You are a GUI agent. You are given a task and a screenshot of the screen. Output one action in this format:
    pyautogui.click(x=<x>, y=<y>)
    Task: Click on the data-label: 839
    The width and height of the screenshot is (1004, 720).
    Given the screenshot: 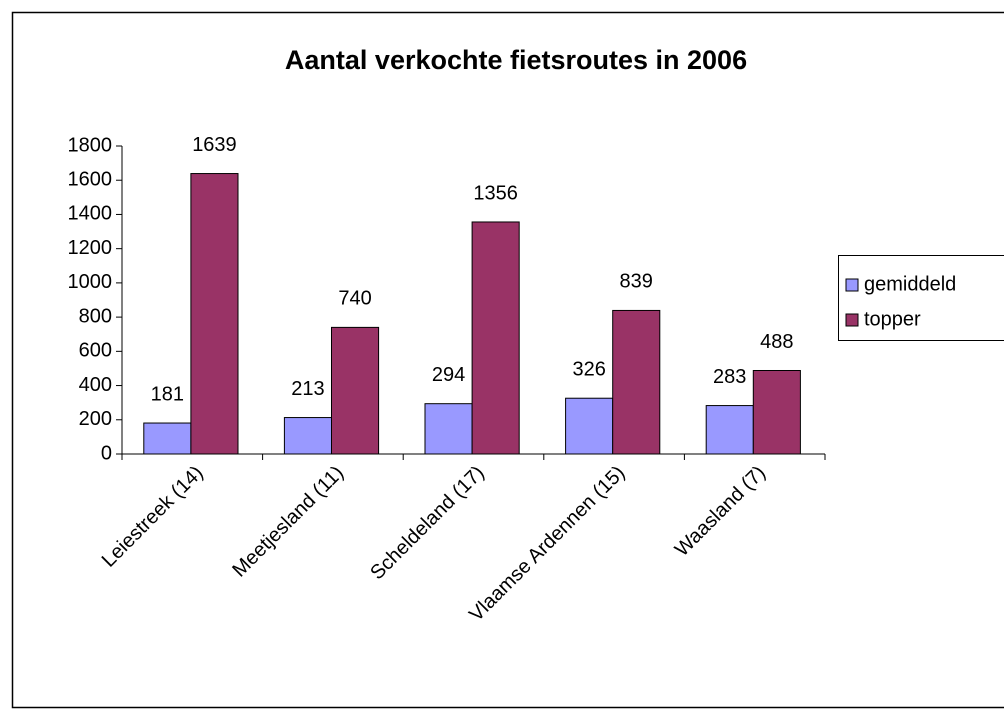 What is the action you would take?
    pyautogui.click(x=636, y=282)
    